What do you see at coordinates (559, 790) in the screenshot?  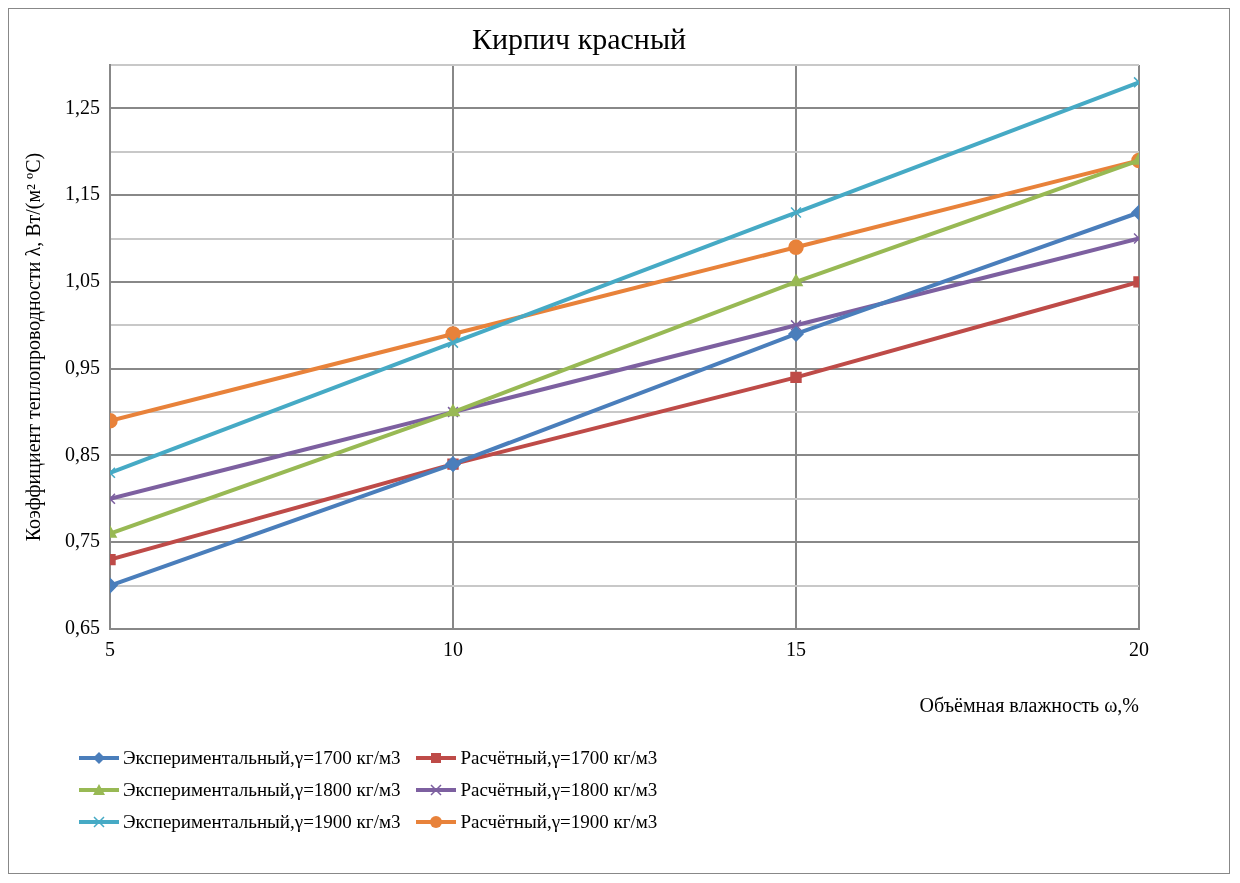 I see `legend-label: Расчётный,γ=1800 кг/м3` at bounding box center [559, 790].